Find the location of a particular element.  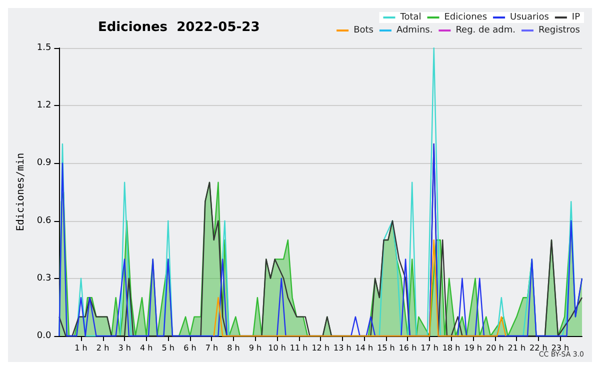

x-tick-label: 22 h is located at coordinates (539, 348).